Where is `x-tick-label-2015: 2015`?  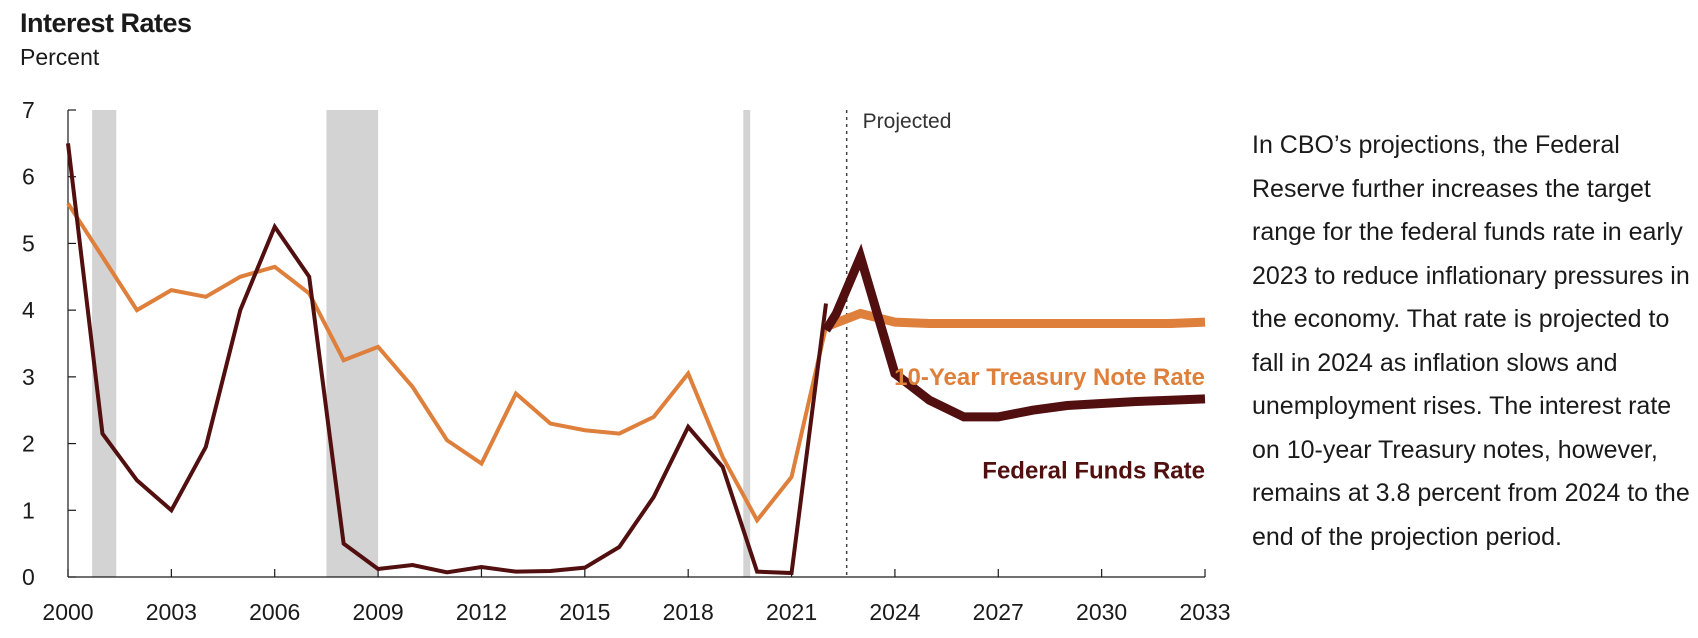 x-tick-label-2015: 2015 is located at coordinates (584, 612).